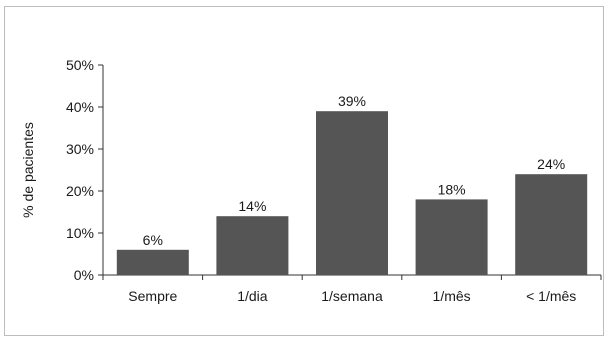  I want to click on y-tick-label: 0%, so click(84, 275).